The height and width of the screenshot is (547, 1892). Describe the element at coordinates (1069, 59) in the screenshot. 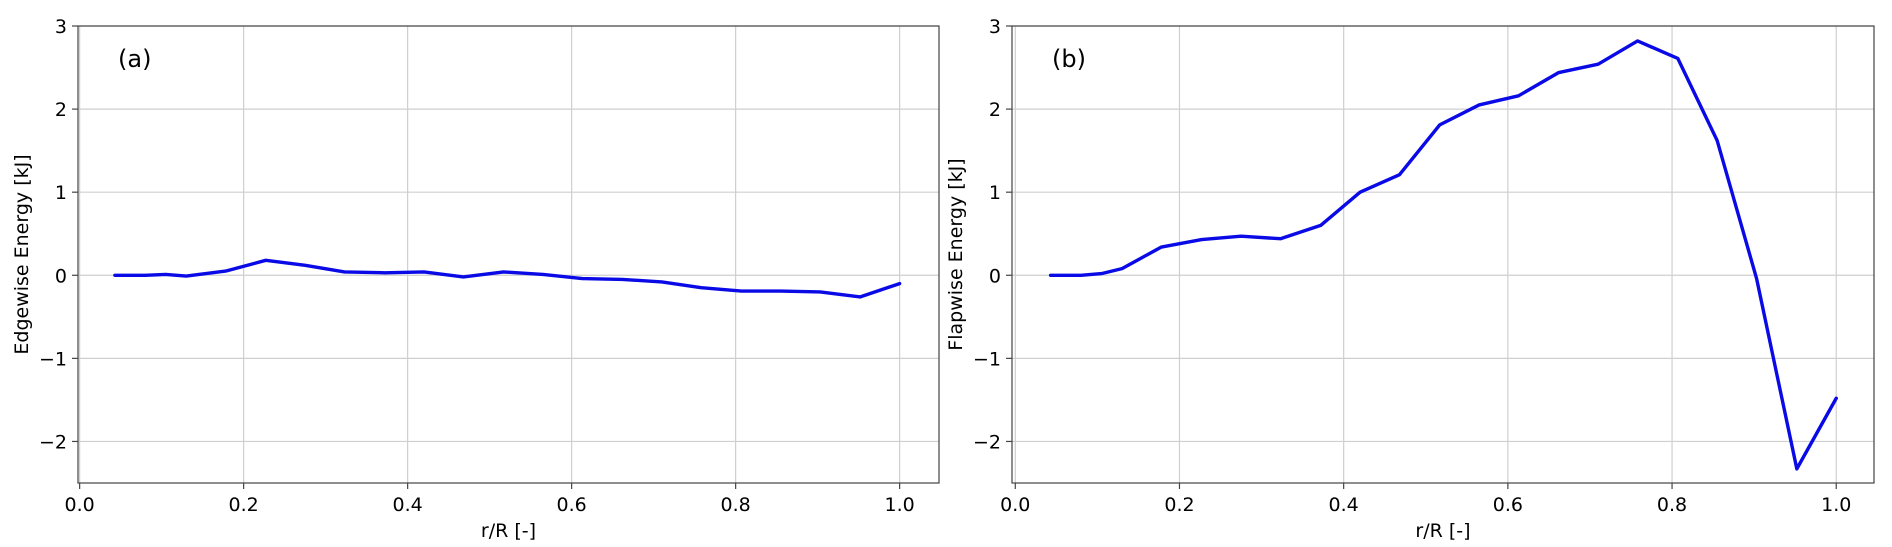

I see `panel-label: (b)` at that location.